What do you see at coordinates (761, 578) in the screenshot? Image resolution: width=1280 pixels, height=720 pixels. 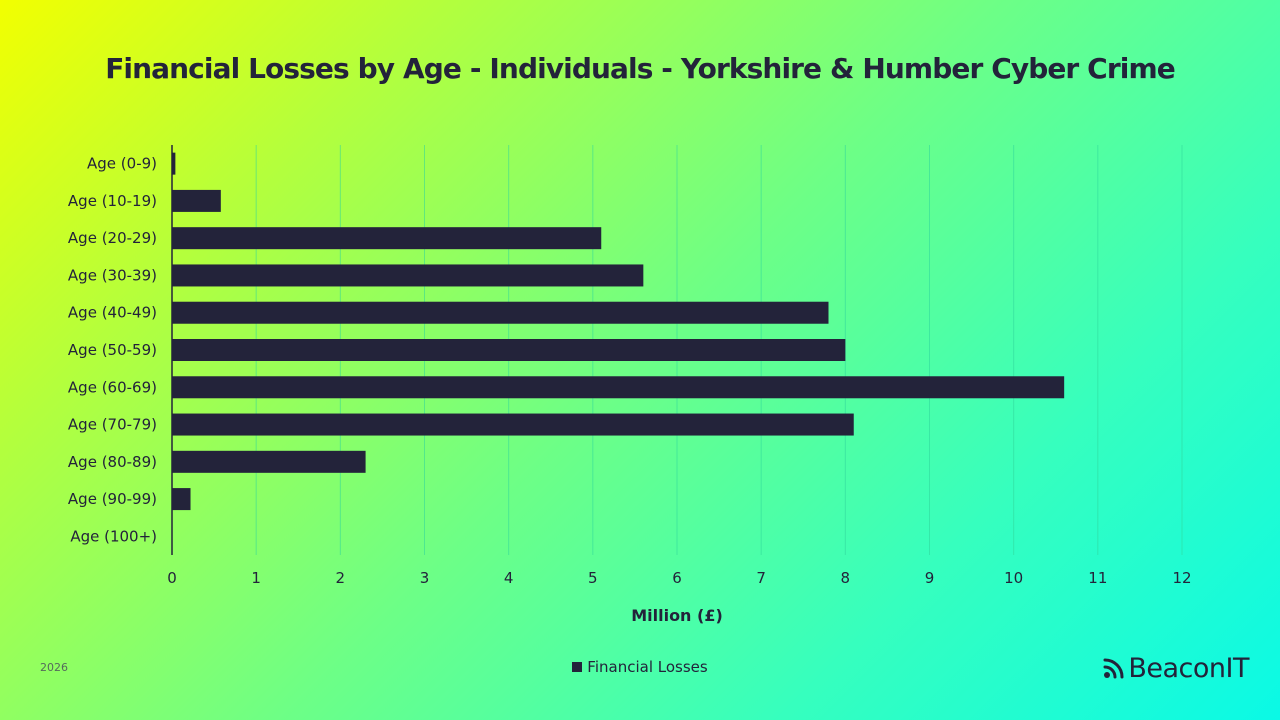 I see `x-tick-label: 7` at bounding box center [761, 578].